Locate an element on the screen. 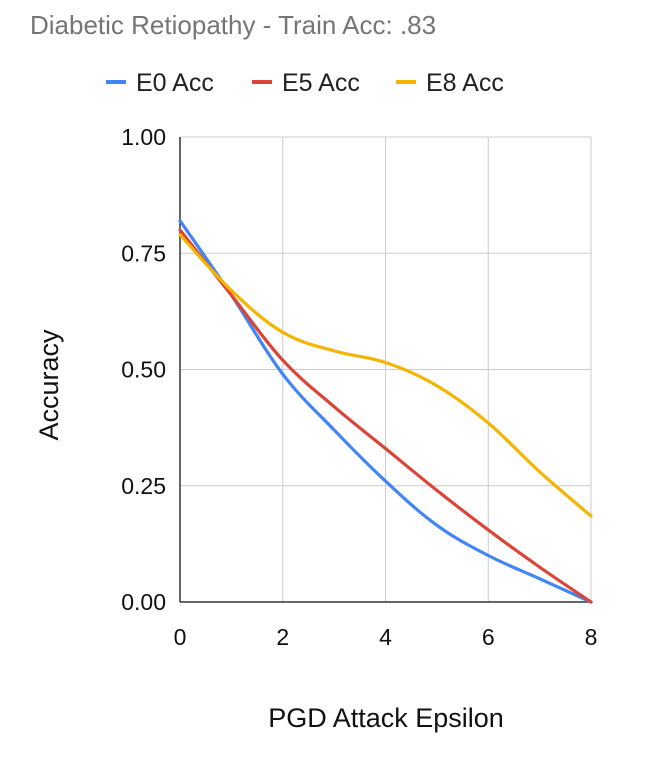  y-tick-label: 0.50 is located at coordinates (143, 370).